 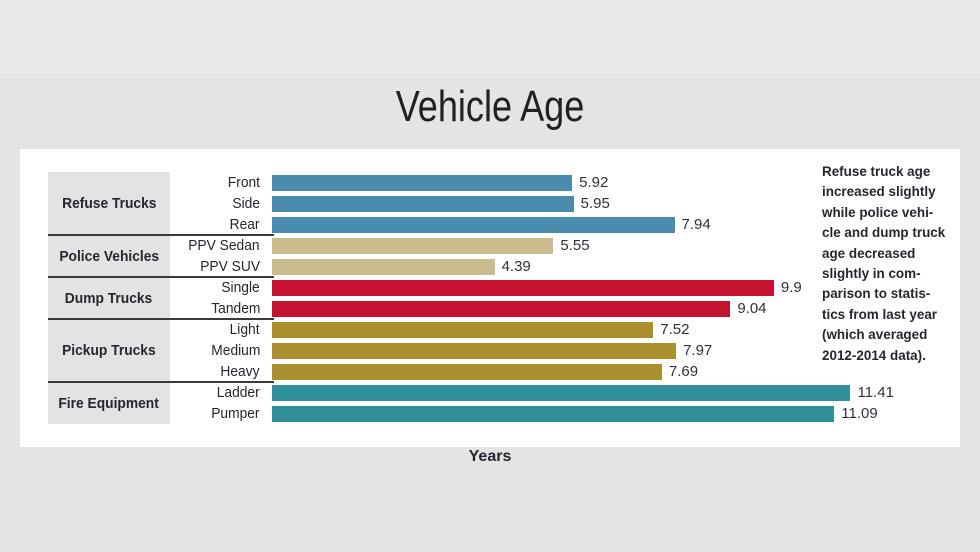 What do you see at coordinates (675, 329) in the screenshot?
I see `value-label: 7.52` at bounding box center [675, 329].